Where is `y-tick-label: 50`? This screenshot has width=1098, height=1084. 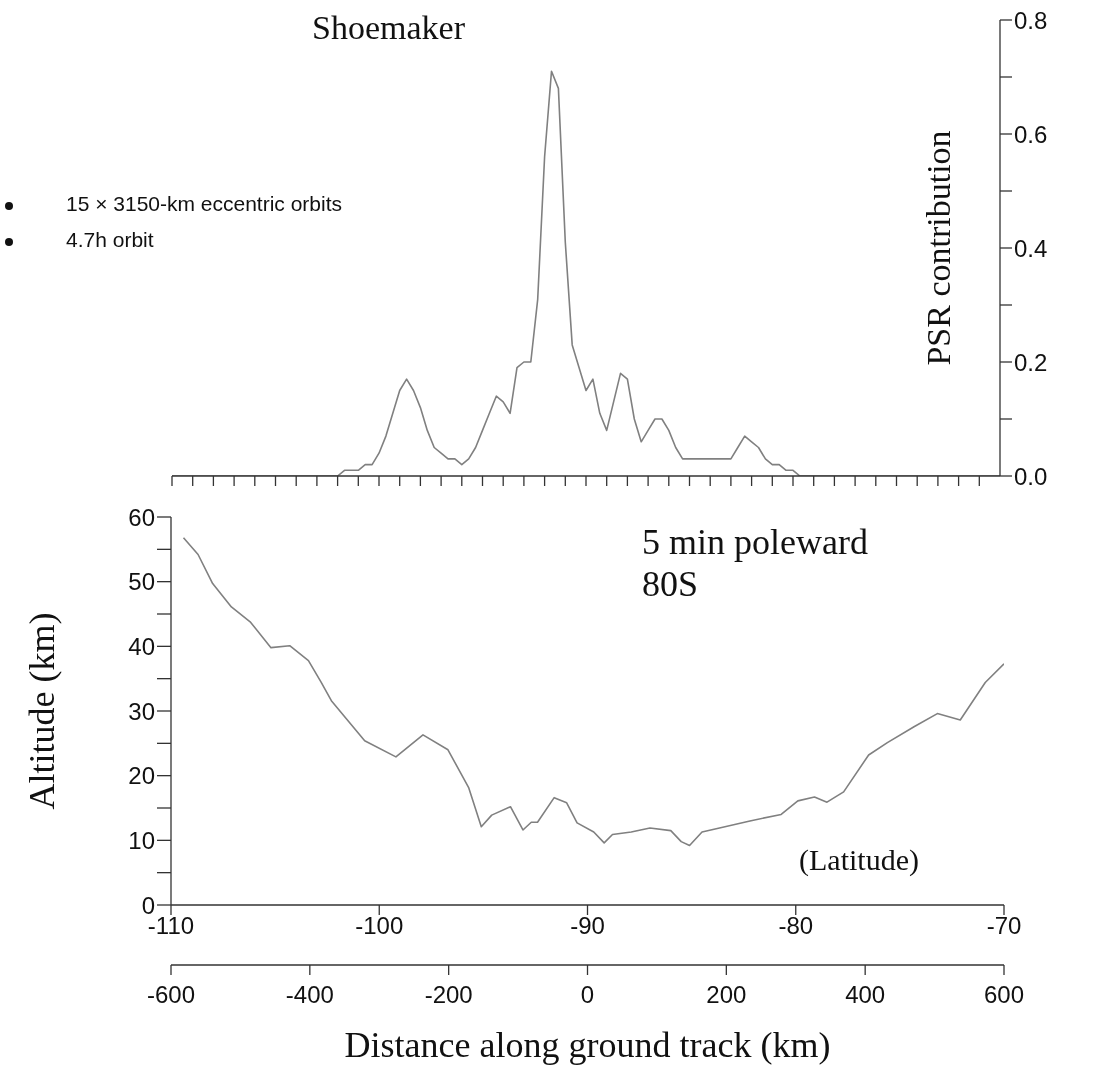
y-tick-label: 50 is located at coordinates (141, 582).